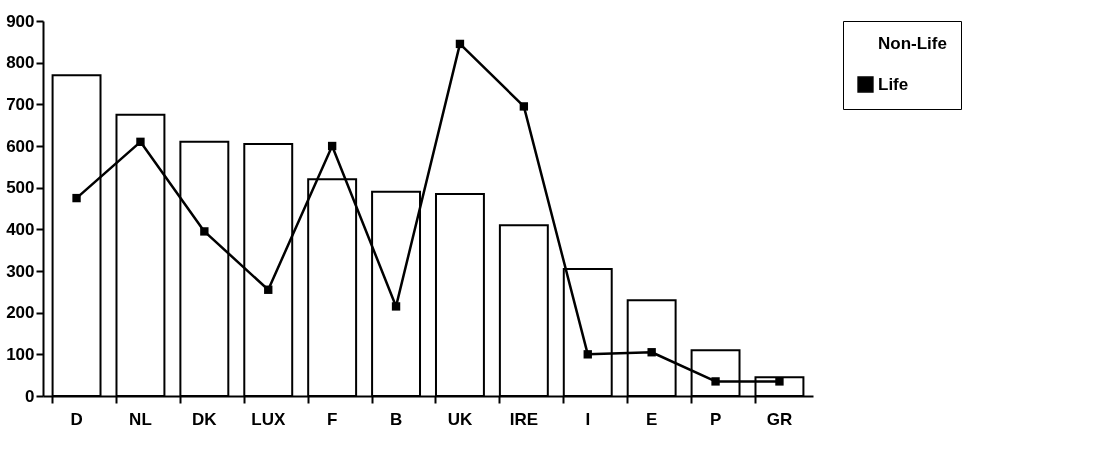 This screenshot has height=451, width=1110. What do you see at coordinates (651, 419) in the screenshot?
I see `x-tick-label: E` at bounding box center [651, 419].